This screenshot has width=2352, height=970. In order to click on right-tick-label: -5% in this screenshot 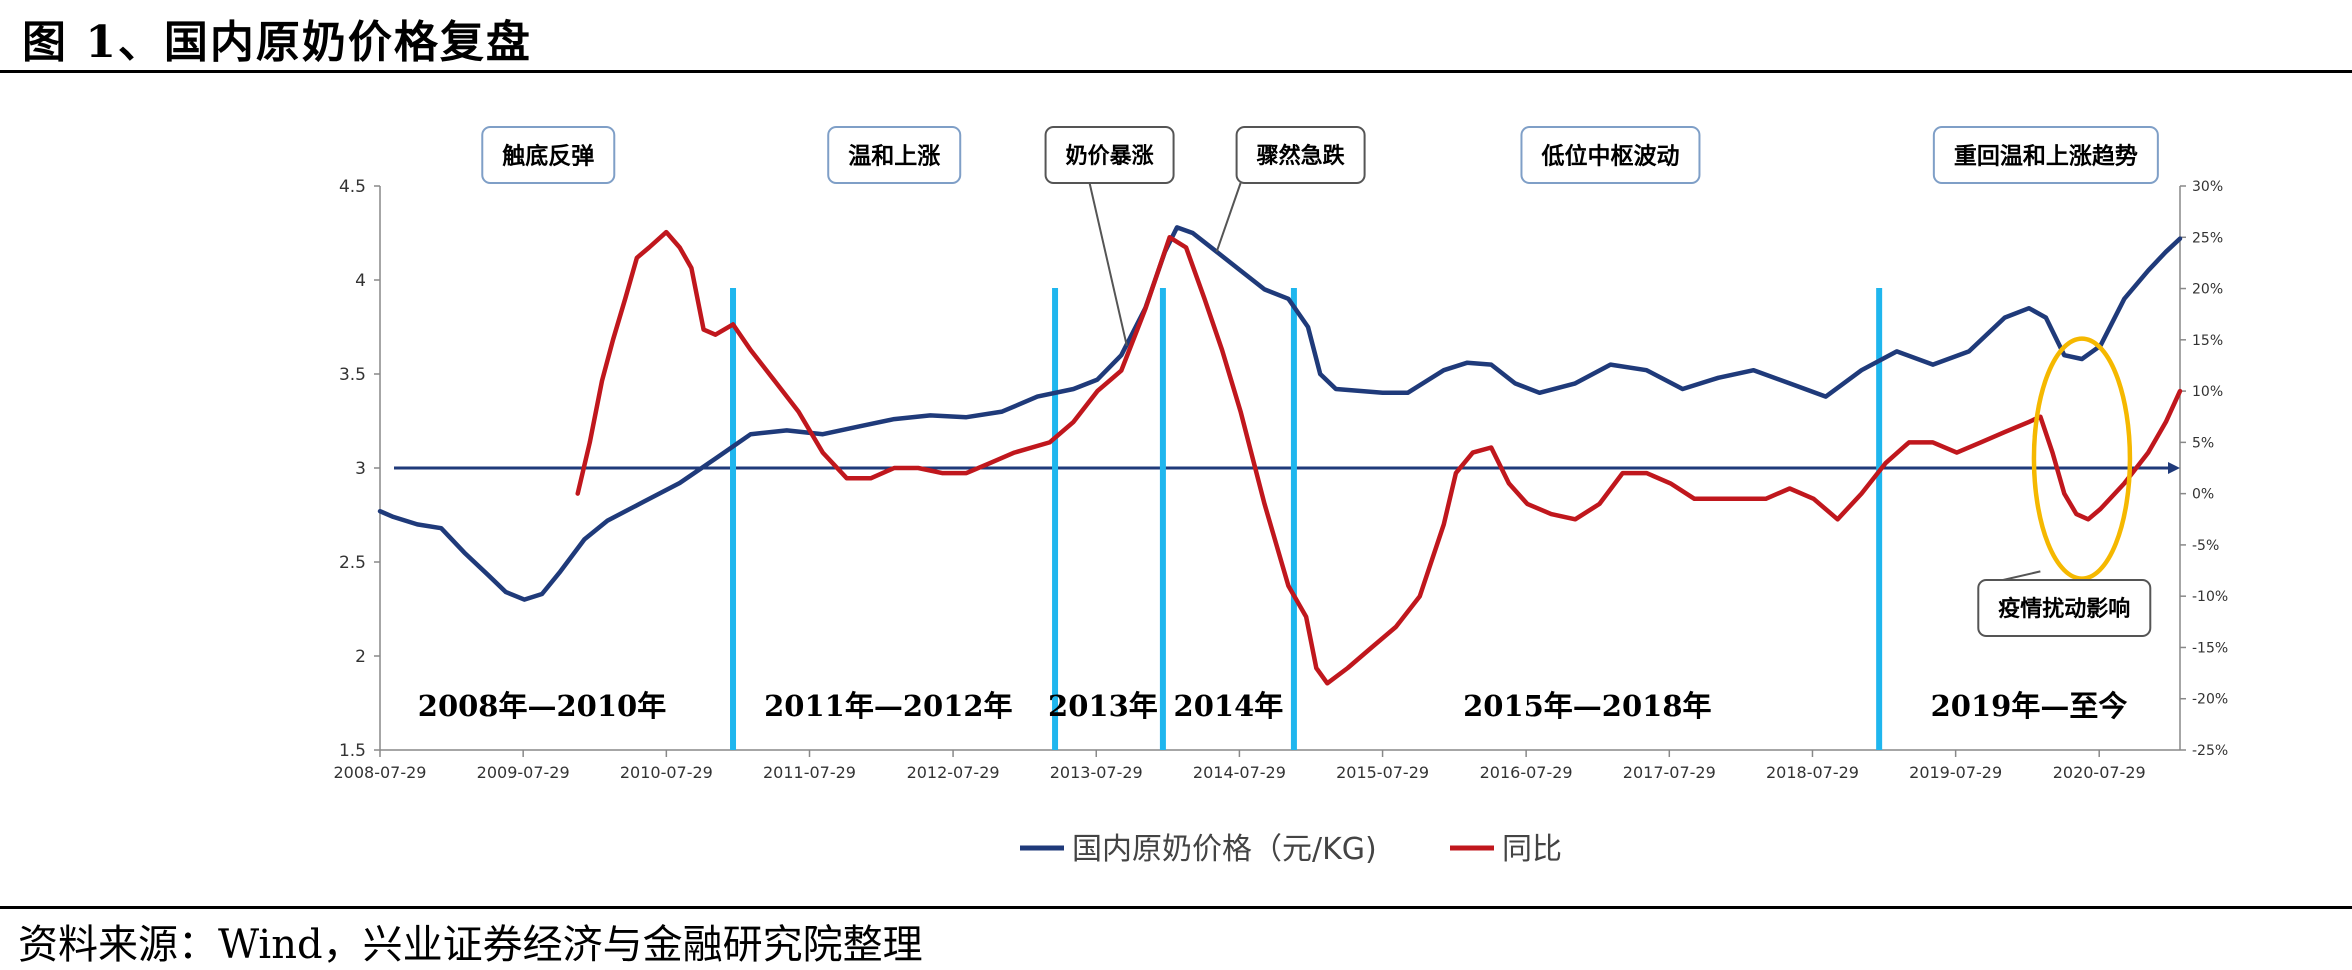, I will do `click(2205, 546)`.